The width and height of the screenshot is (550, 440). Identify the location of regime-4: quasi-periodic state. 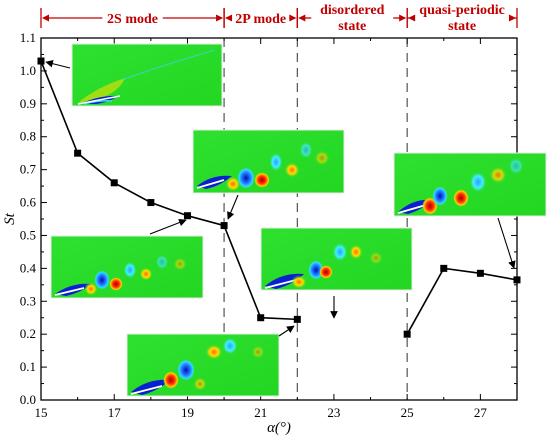
(462, 18).